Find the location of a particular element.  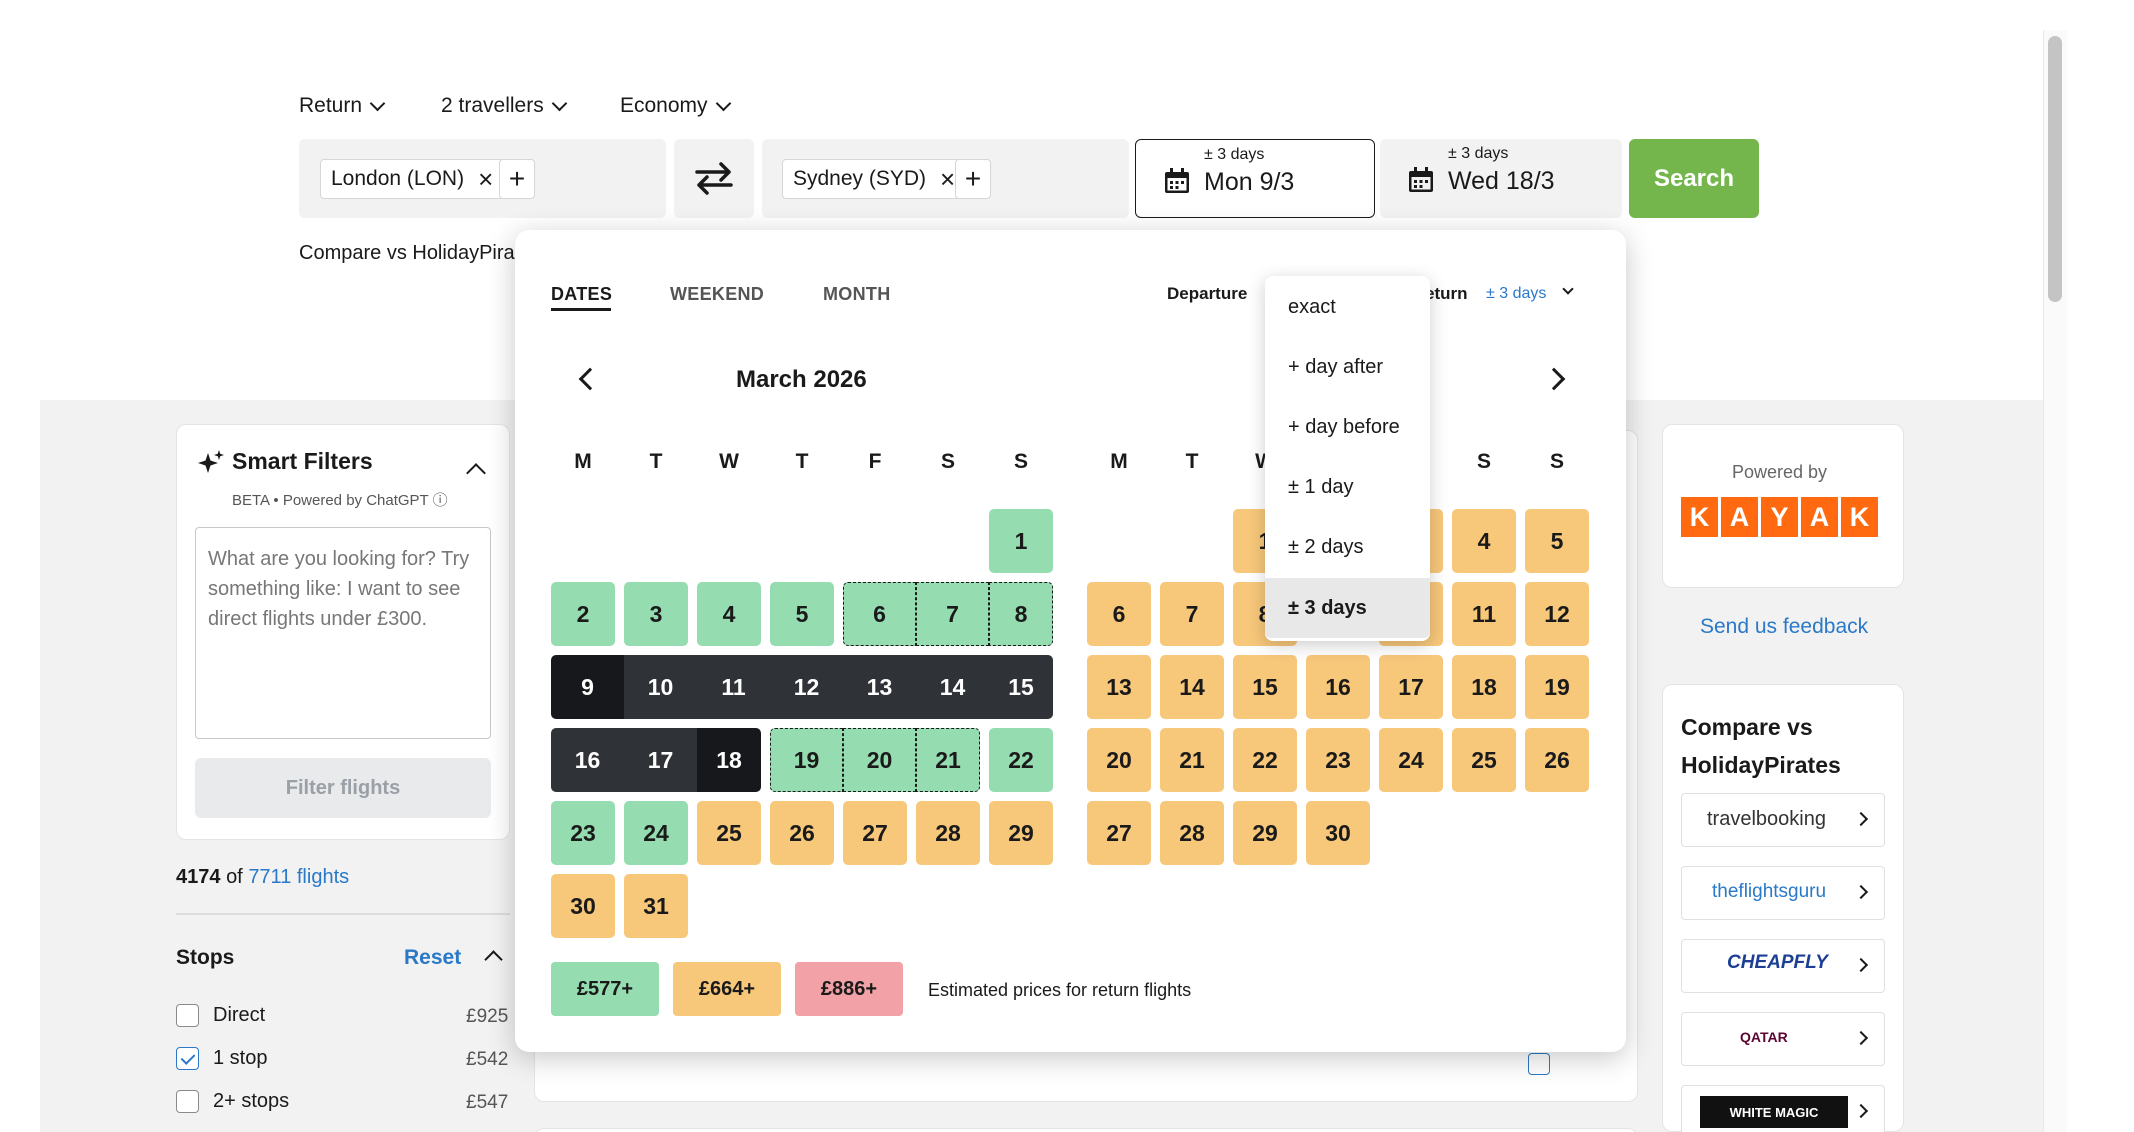

calendar-day: 10 is located at coordinates (660, 687).